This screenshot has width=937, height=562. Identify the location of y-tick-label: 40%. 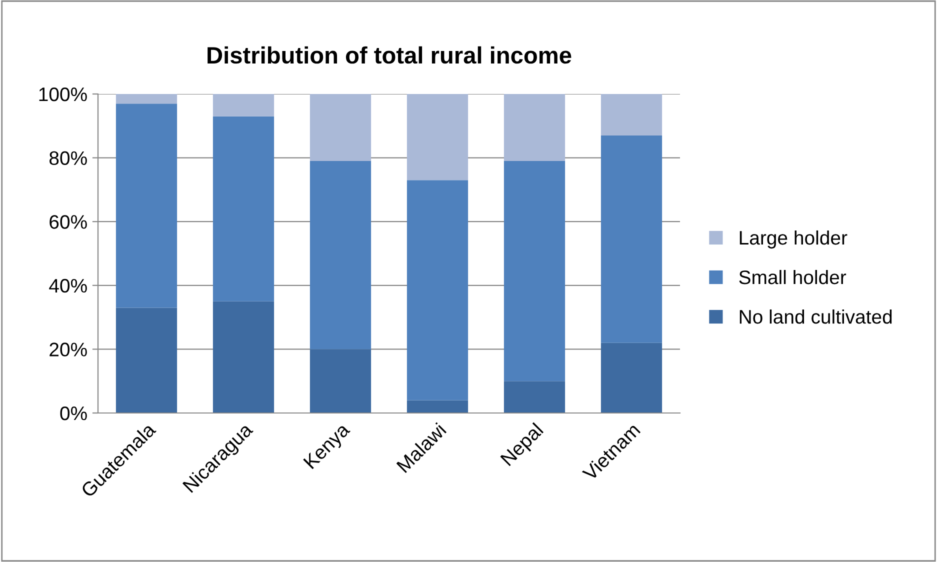
(68, 285).